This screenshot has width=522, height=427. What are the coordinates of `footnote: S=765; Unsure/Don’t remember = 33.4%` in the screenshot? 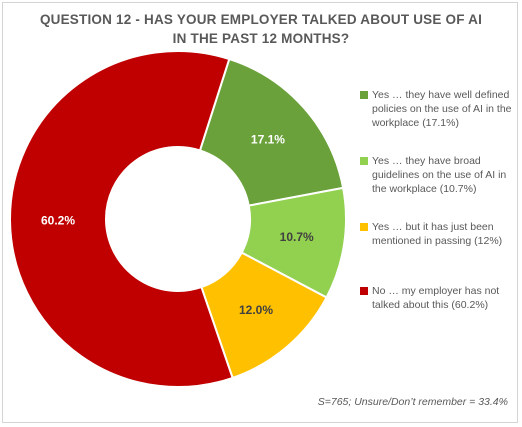 It's located at (412, 402).